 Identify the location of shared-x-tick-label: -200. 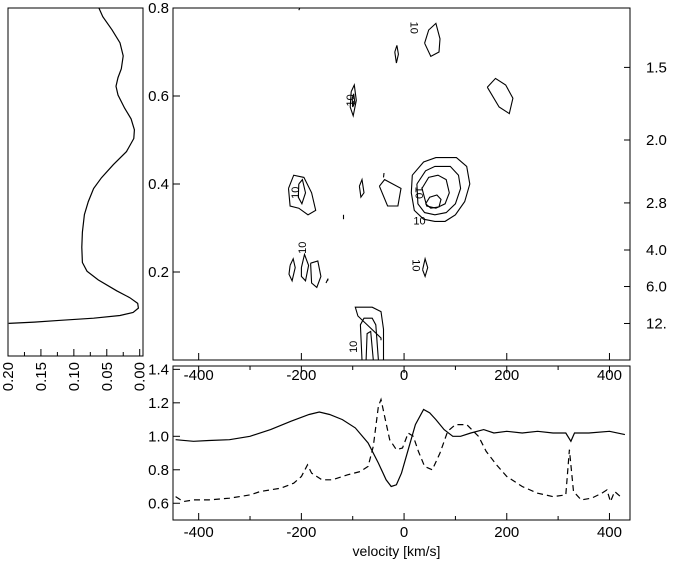
(301, 375).